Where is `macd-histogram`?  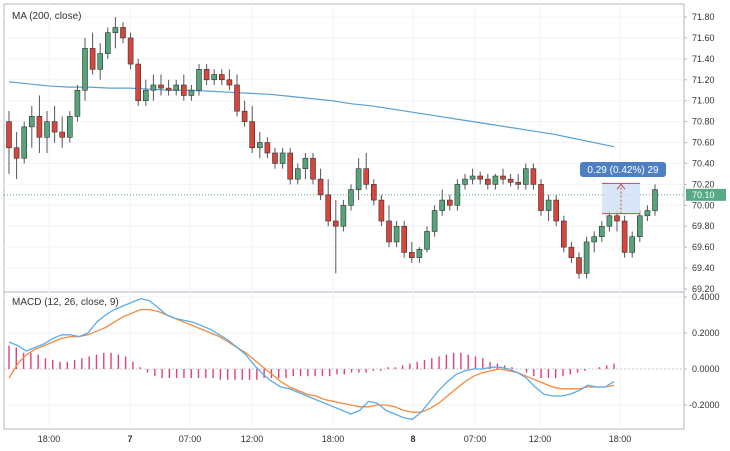 macd-histogram is located at coordinates (311, 362).